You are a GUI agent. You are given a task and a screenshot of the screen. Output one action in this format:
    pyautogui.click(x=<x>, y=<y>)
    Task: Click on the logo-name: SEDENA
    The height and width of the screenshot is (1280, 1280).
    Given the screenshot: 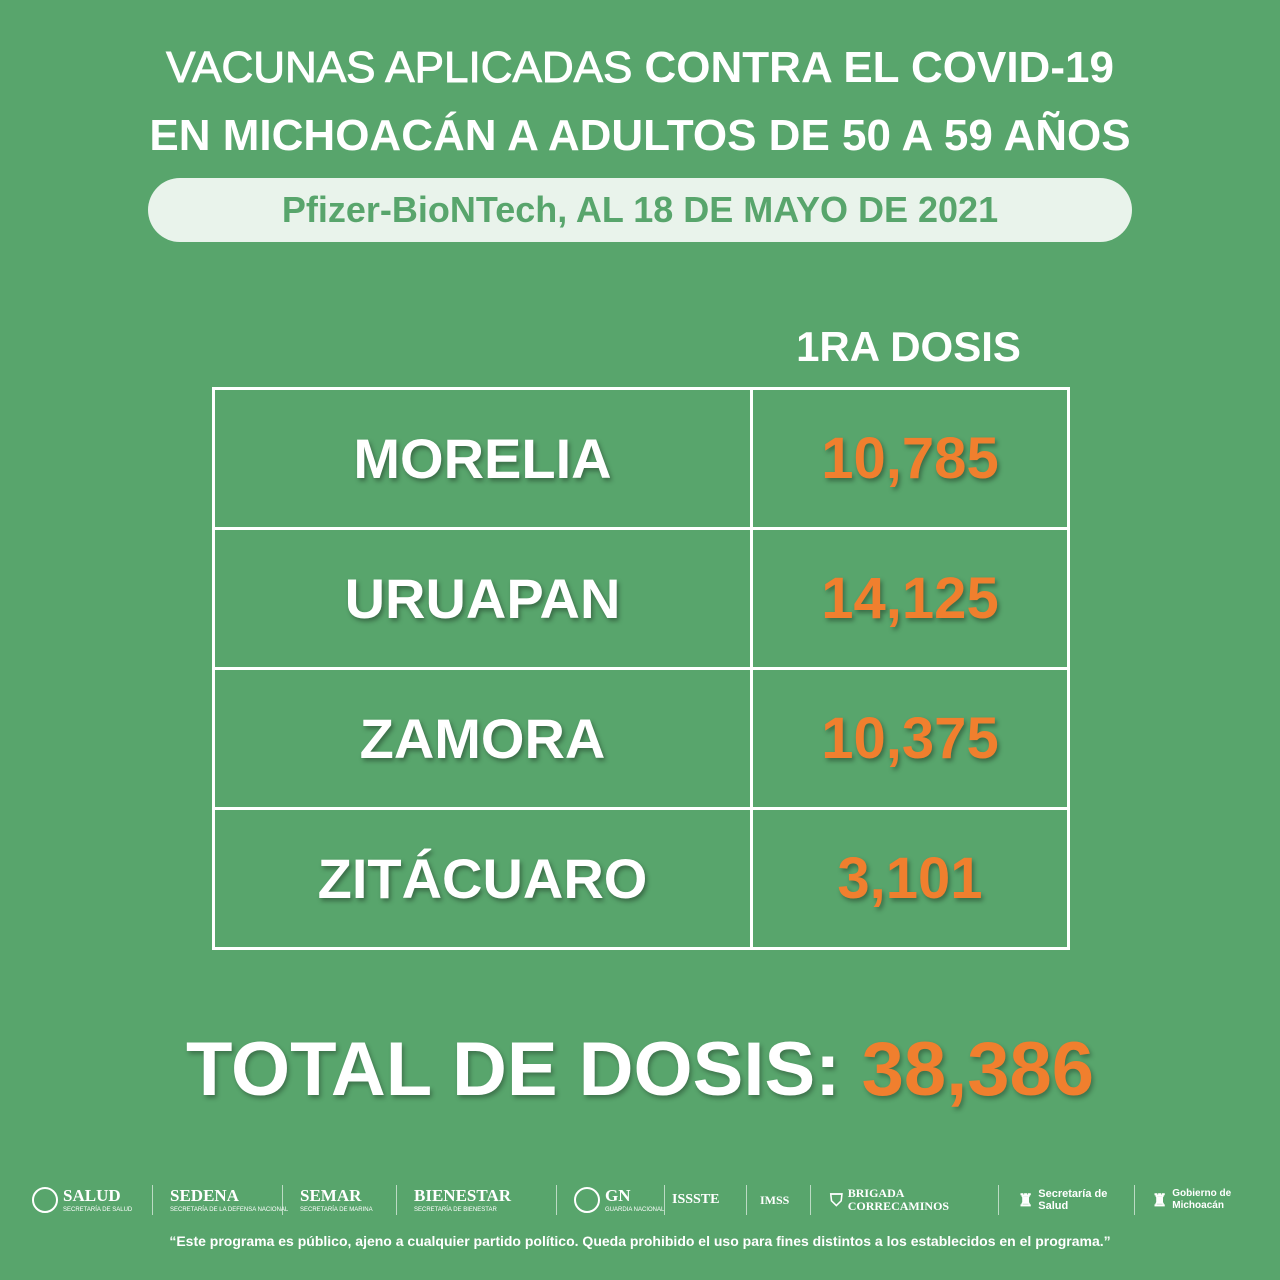 What is the action you would take?
    pyautogui.click(x=204, y=1195)
    